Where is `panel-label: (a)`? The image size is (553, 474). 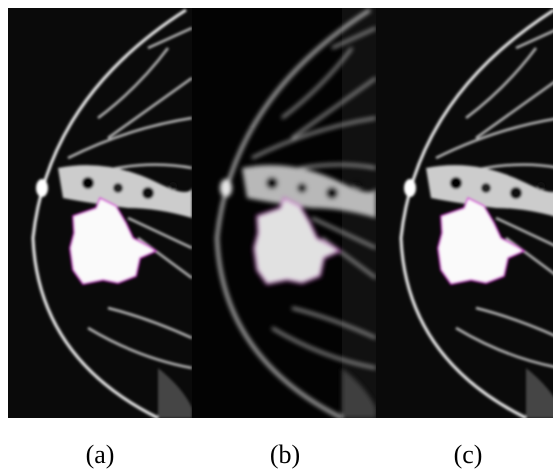
panel-label: (a) is located at coordinates (100, 454).